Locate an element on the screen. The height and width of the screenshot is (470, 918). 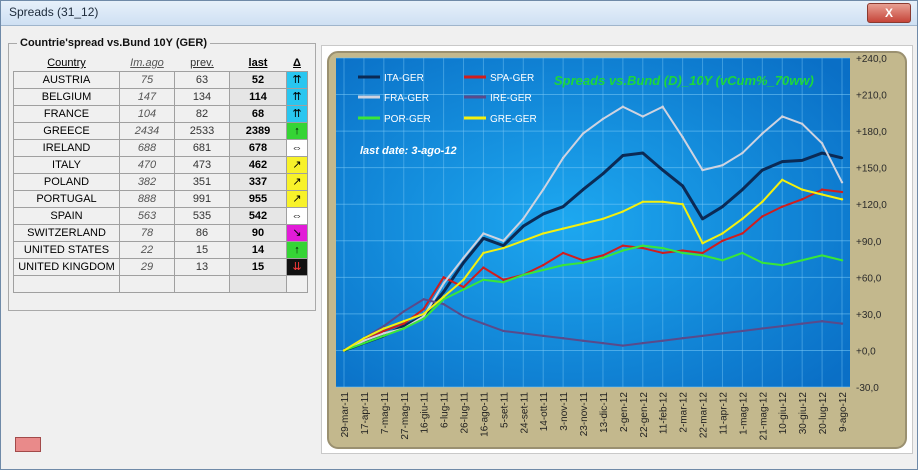
table-header-row: Country Im.ago prev. last Δ is located at coordinates (160, 63).